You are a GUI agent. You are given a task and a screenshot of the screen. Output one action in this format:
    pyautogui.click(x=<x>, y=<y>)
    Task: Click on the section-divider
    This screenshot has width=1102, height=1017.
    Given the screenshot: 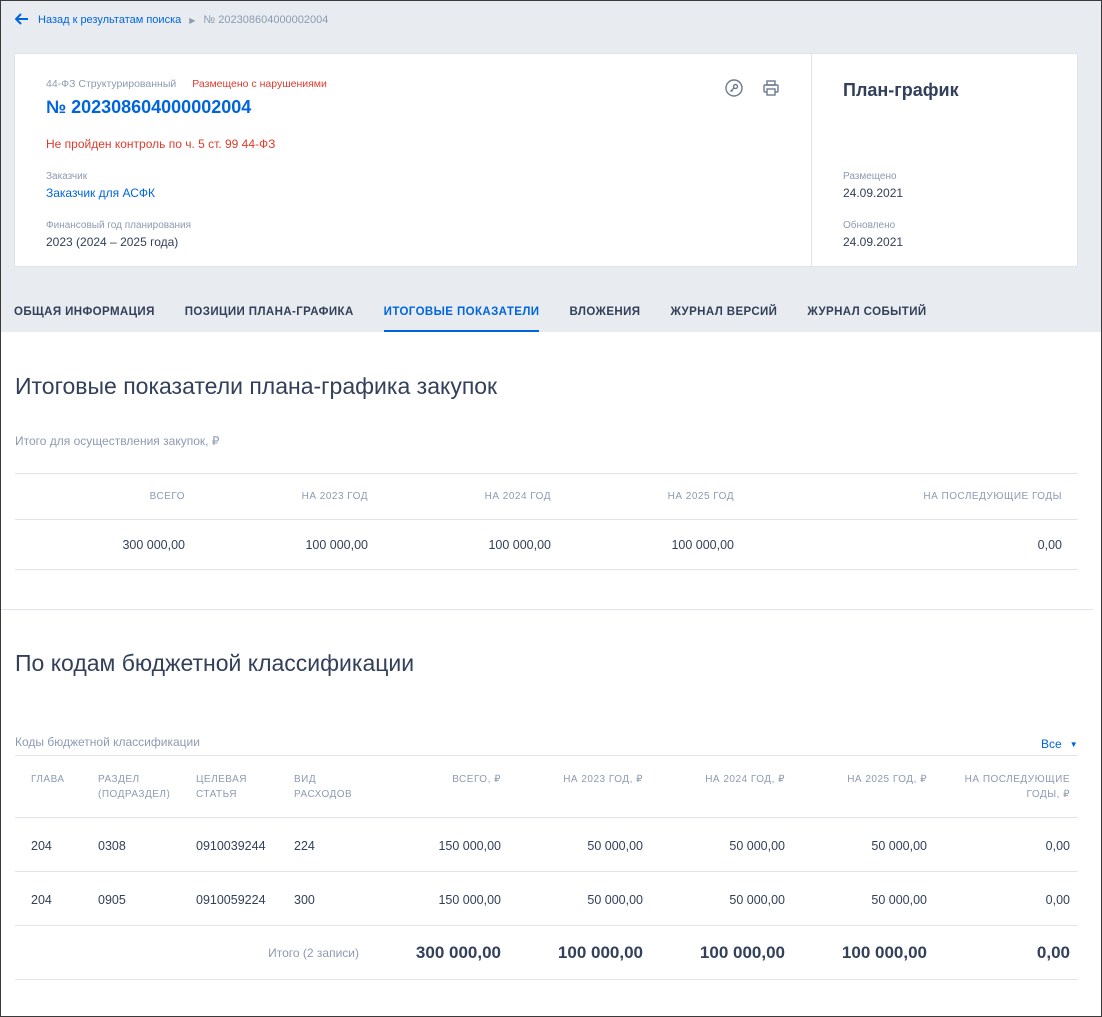 What is the action you would take?
    pyautogui.click(x=547, y=609)
    